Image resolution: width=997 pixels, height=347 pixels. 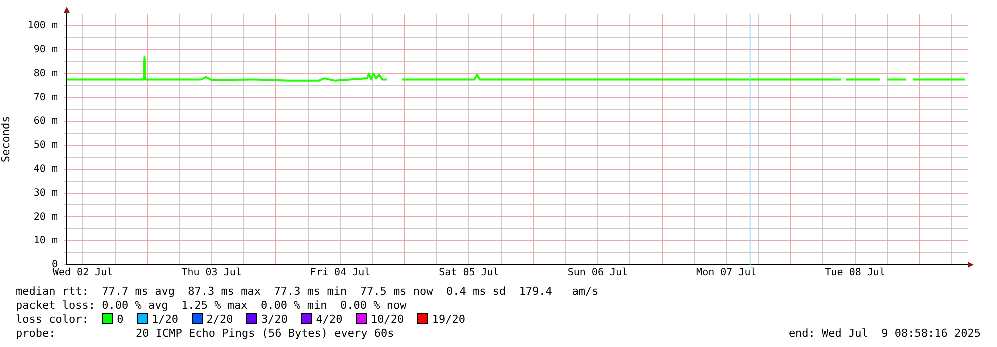 What do you see at coordinates (211, 305) in the screenshot?
I see `text: packet loss: 0.00 % avg 1.25 % max 0.00 % min 0.00 % now` at bounding box center [211, 305].